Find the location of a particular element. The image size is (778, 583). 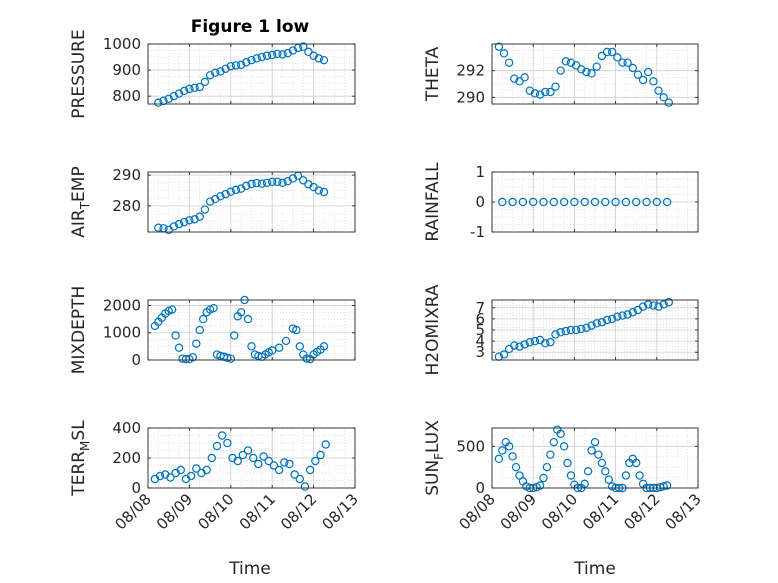

theta-series is located at coordinates (584, 74).